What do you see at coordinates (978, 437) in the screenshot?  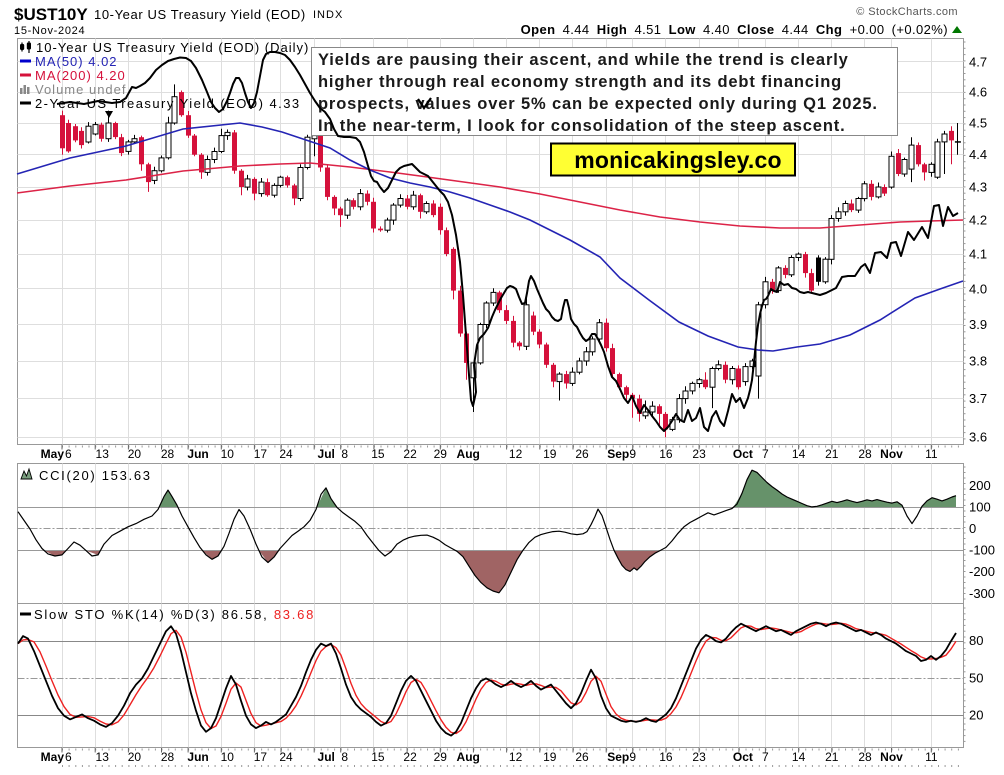 I see `svg-text: 3.6` at bounding box center [978, 437].